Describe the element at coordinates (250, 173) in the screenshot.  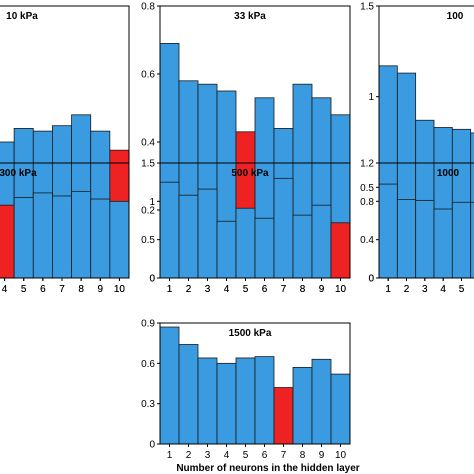
I see `panel-title: 500 kPa` at that location.